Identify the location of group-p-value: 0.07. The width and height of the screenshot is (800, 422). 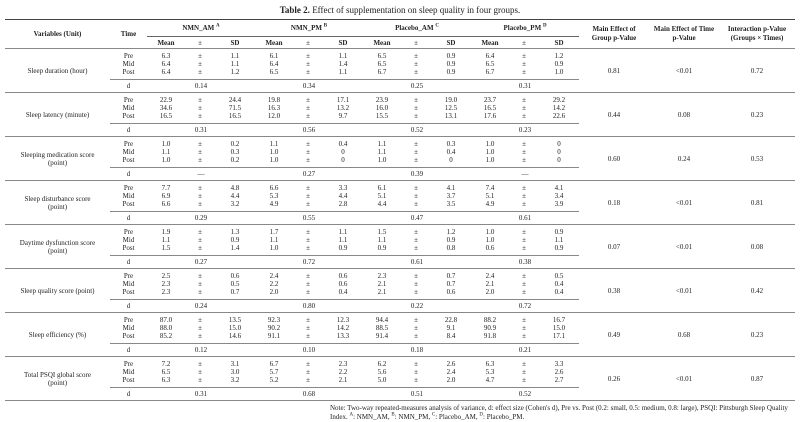
(614, 246).